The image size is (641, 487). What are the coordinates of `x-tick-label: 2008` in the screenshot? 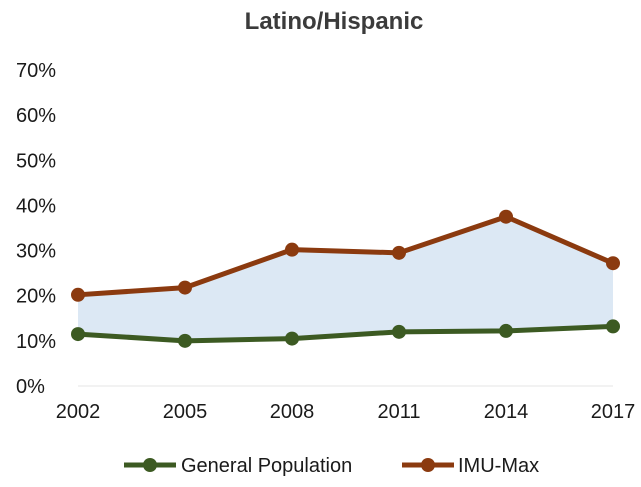 It's located at (292, 412).